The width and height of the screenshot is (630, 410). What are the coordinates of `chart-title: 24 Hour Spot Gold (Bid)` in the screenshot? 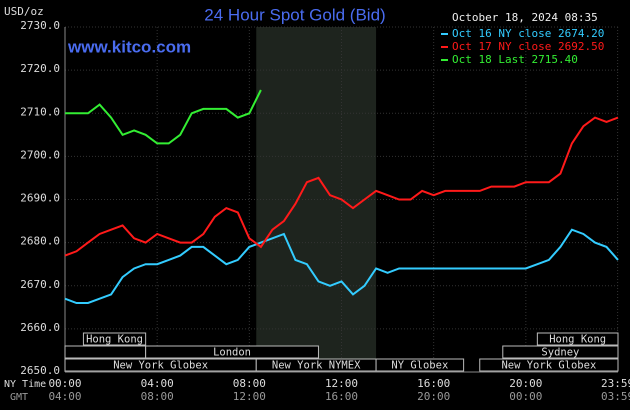 It's located at (294, 14).